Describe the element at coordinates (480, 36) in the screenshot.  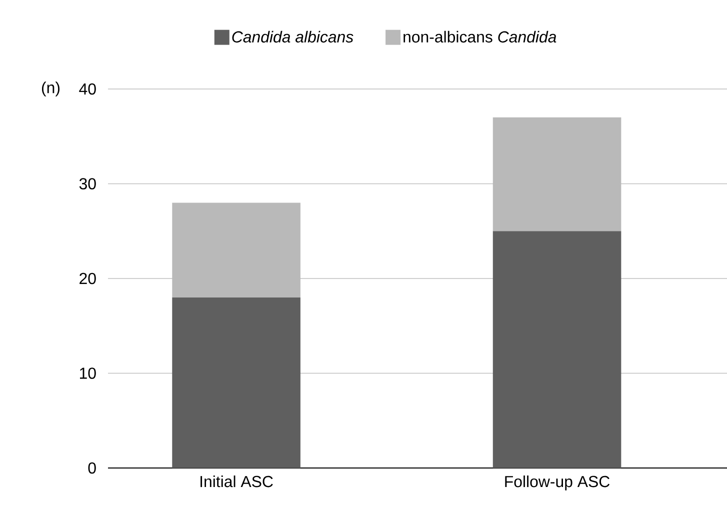
I see `legend-label: non-albicans Candida` at that location.